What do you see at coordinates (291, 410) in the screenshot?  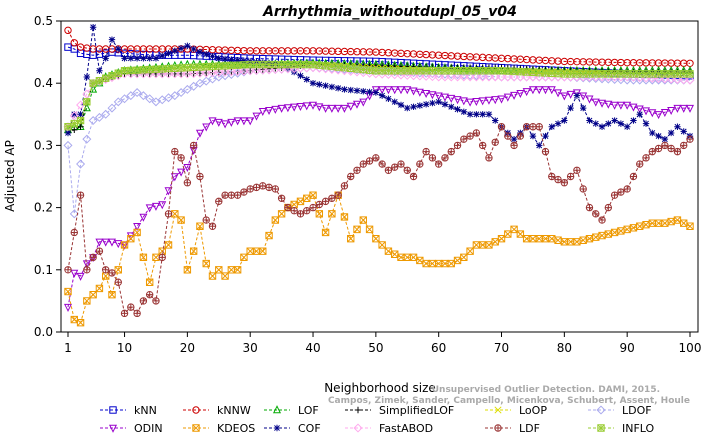 I see `legend-item-lof: LOF` at bounding box center [291, 410].